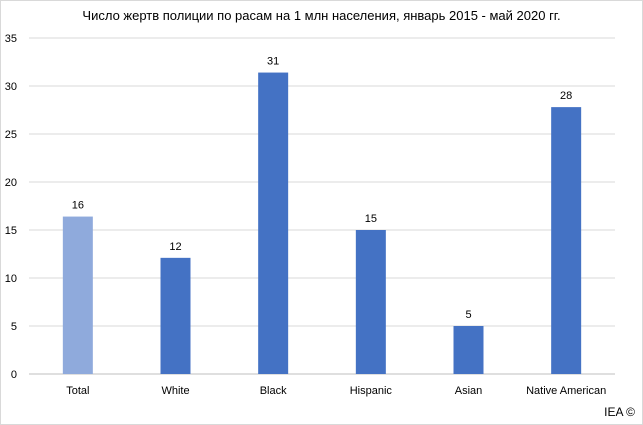 Image resolution: width=643 pixels, height=425 pixels. Describe the element at coordinates (273, 391) in the screenshot. I see `x-tick-label: Black` at that location.